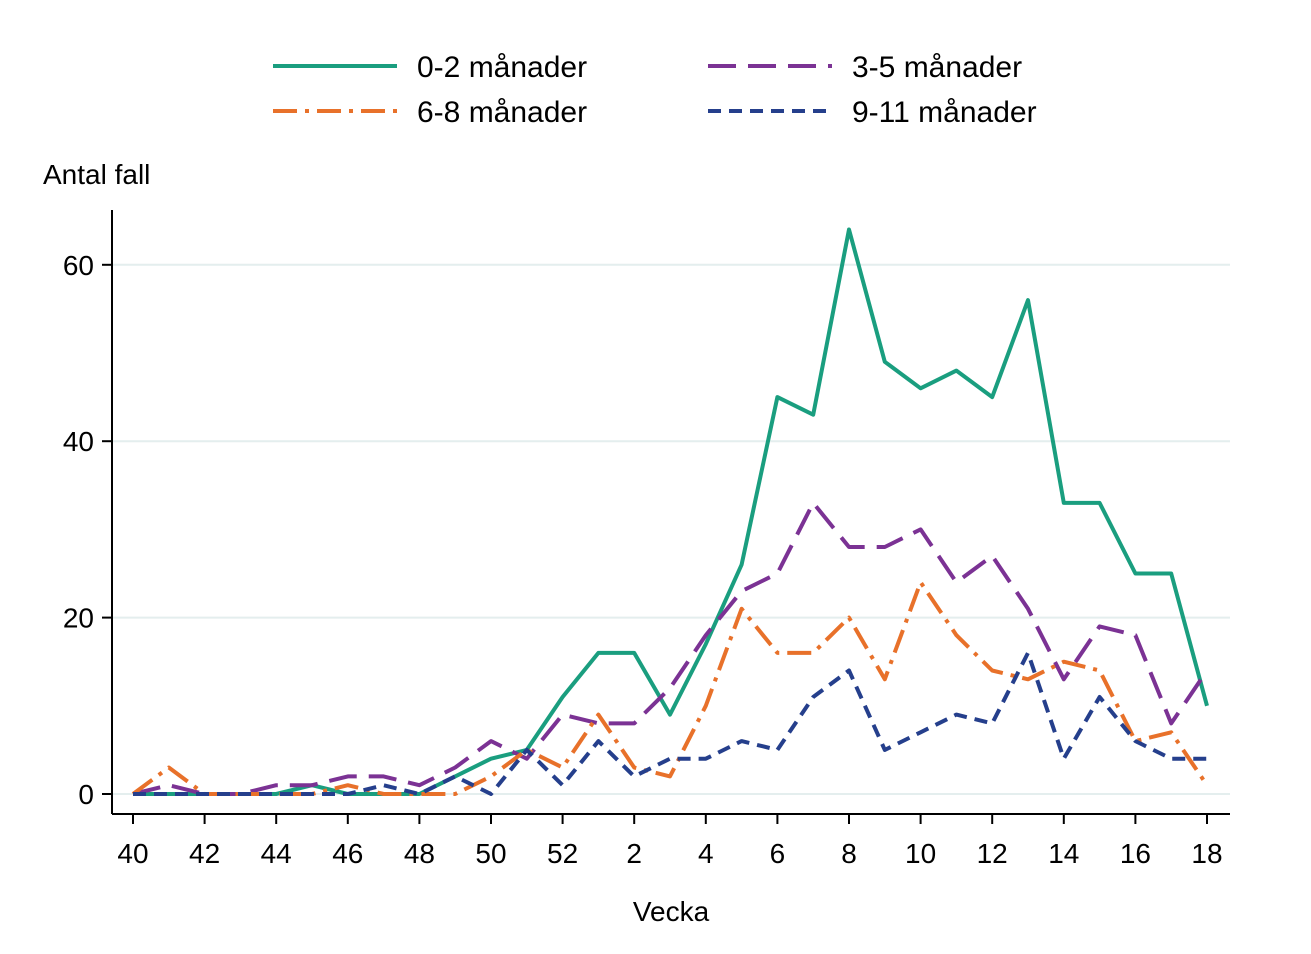  Describe the element at coordinates (1135, 853) in the screenshot. I see `x-tick-label: 16` at that location.